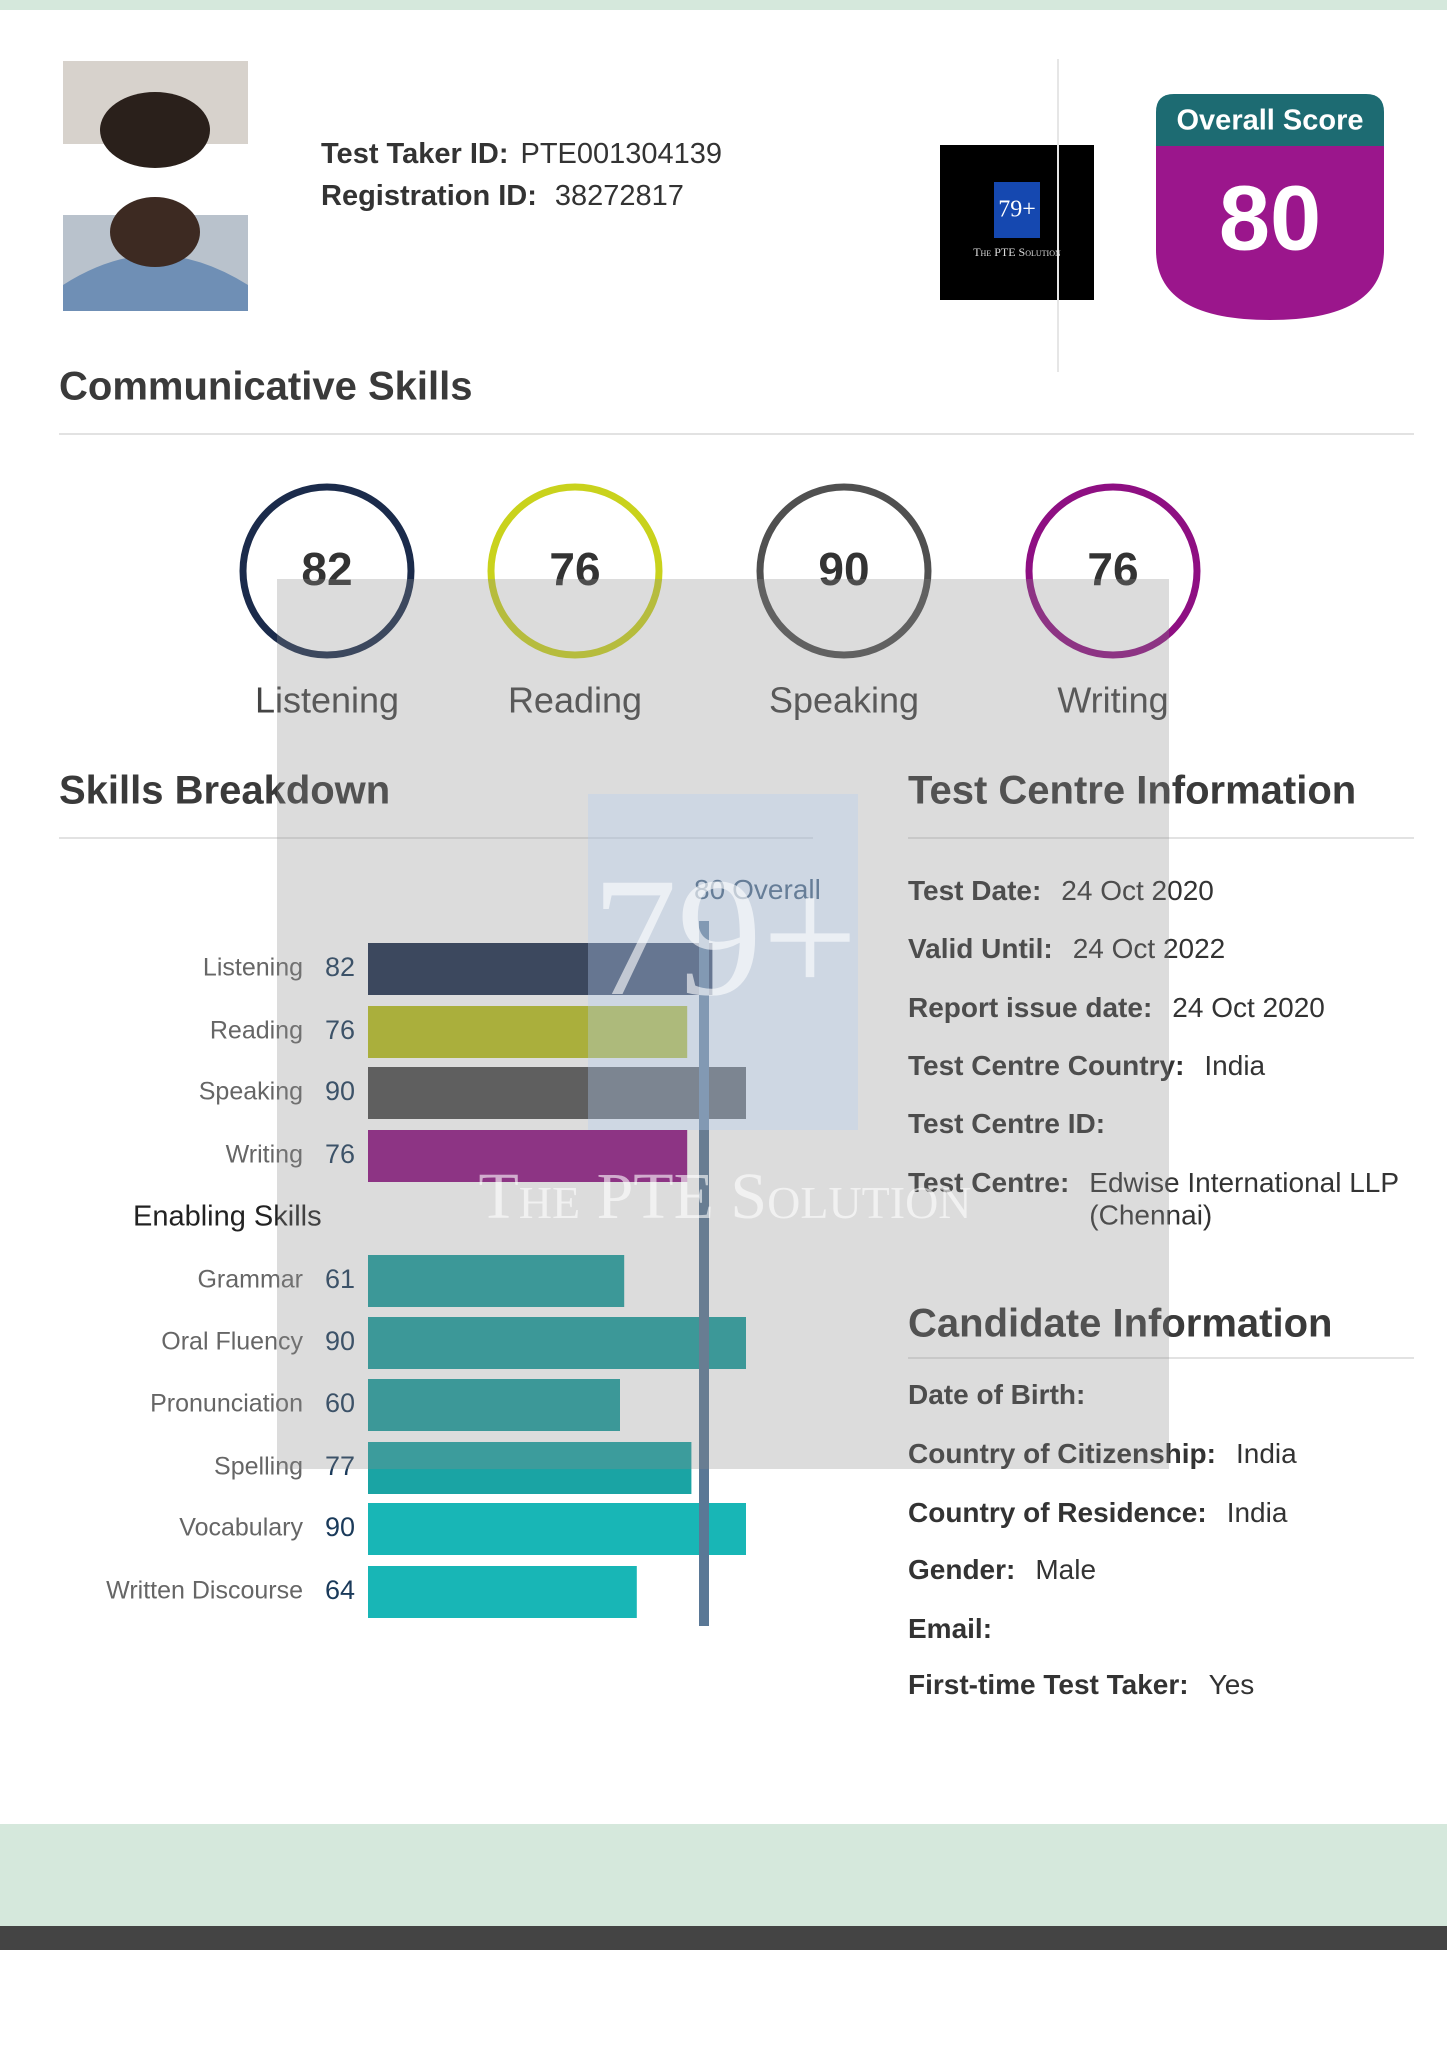  What do you see at coordinates (241, 1528) in the screenshot?
I see `bar-label: Vocabulary` at bounding box center [241, 1528].